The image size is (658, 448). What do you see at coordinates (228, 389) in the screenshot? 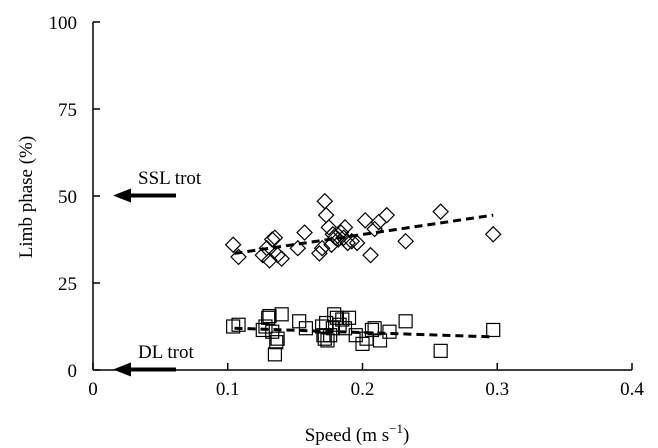
I see `x-tick-label: 0.1` at bounding box center [228, 389].